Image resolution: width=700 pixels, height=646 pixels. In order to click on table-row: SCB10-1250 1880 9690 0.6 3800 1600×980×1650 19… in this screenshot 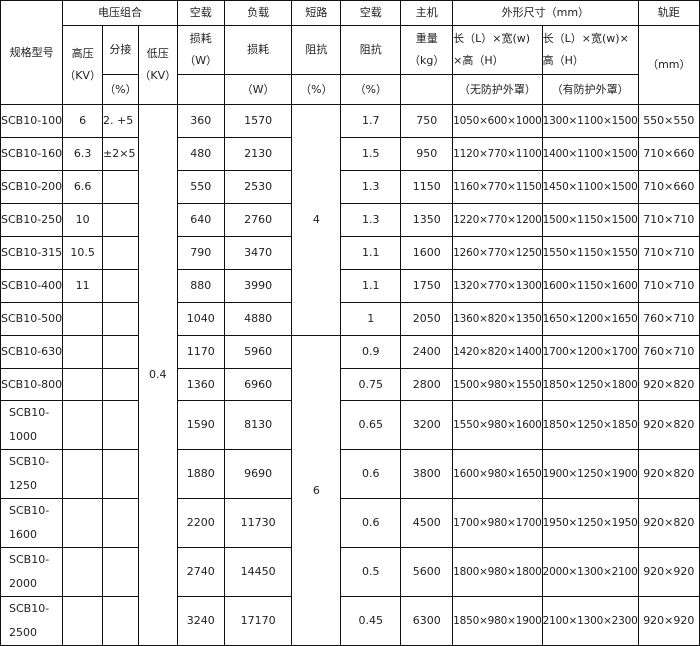, I will do `click(350, 474)`.